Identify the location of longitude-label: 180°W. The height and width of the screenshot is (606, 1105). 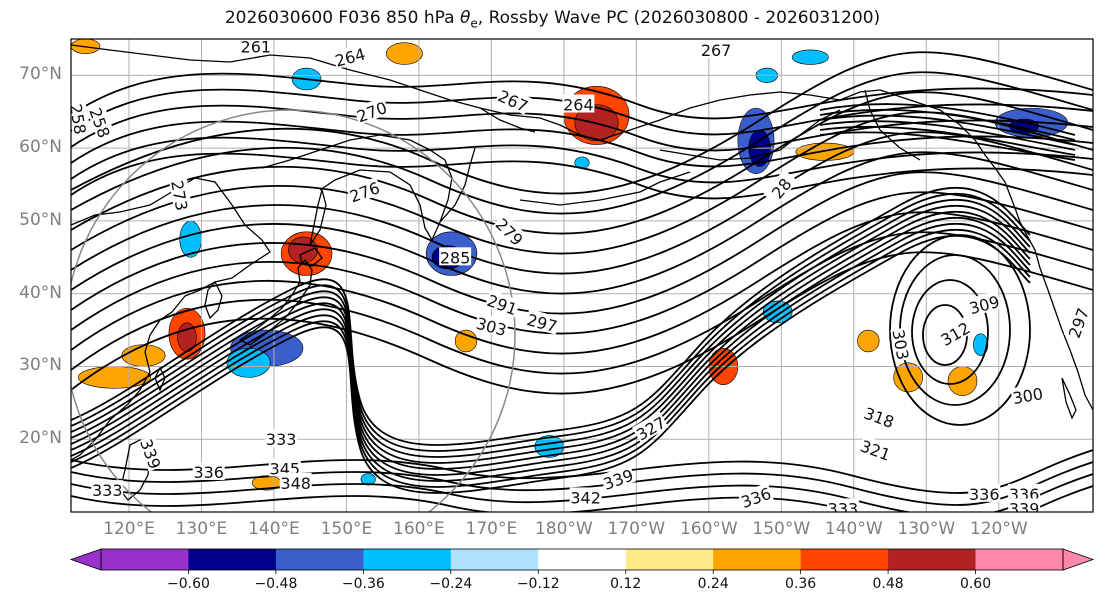
(563, 529).